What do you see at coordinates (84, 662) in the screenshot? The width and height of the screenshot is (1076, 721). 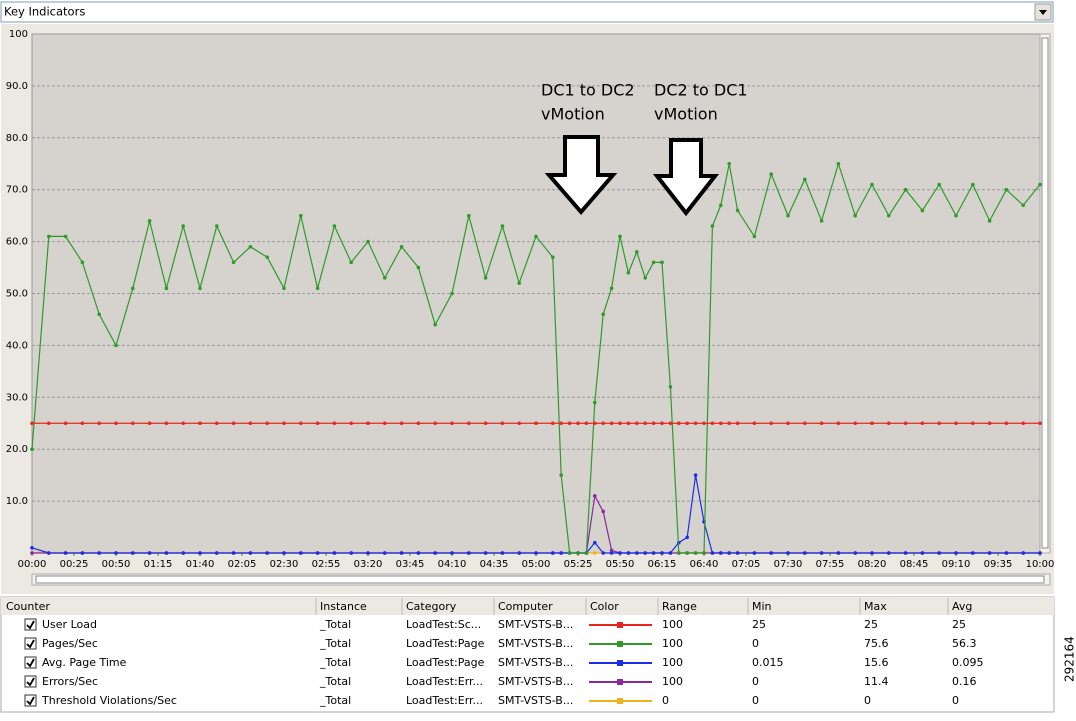 I see `counter-name: Avg. Page Time` at bounding box center [84, 662].